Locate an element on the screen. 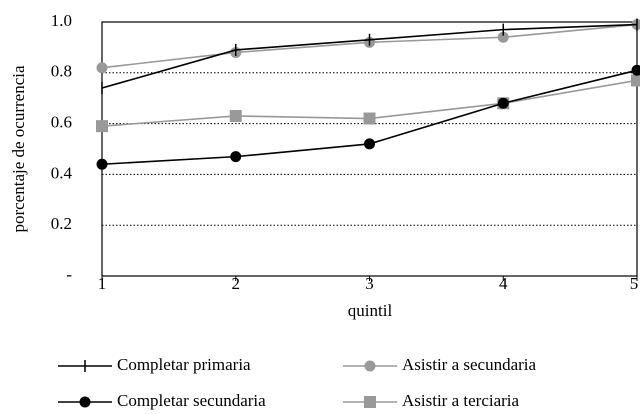 The image size is (640, 414). y-tick-label: - is located at coordinates (69, 274).